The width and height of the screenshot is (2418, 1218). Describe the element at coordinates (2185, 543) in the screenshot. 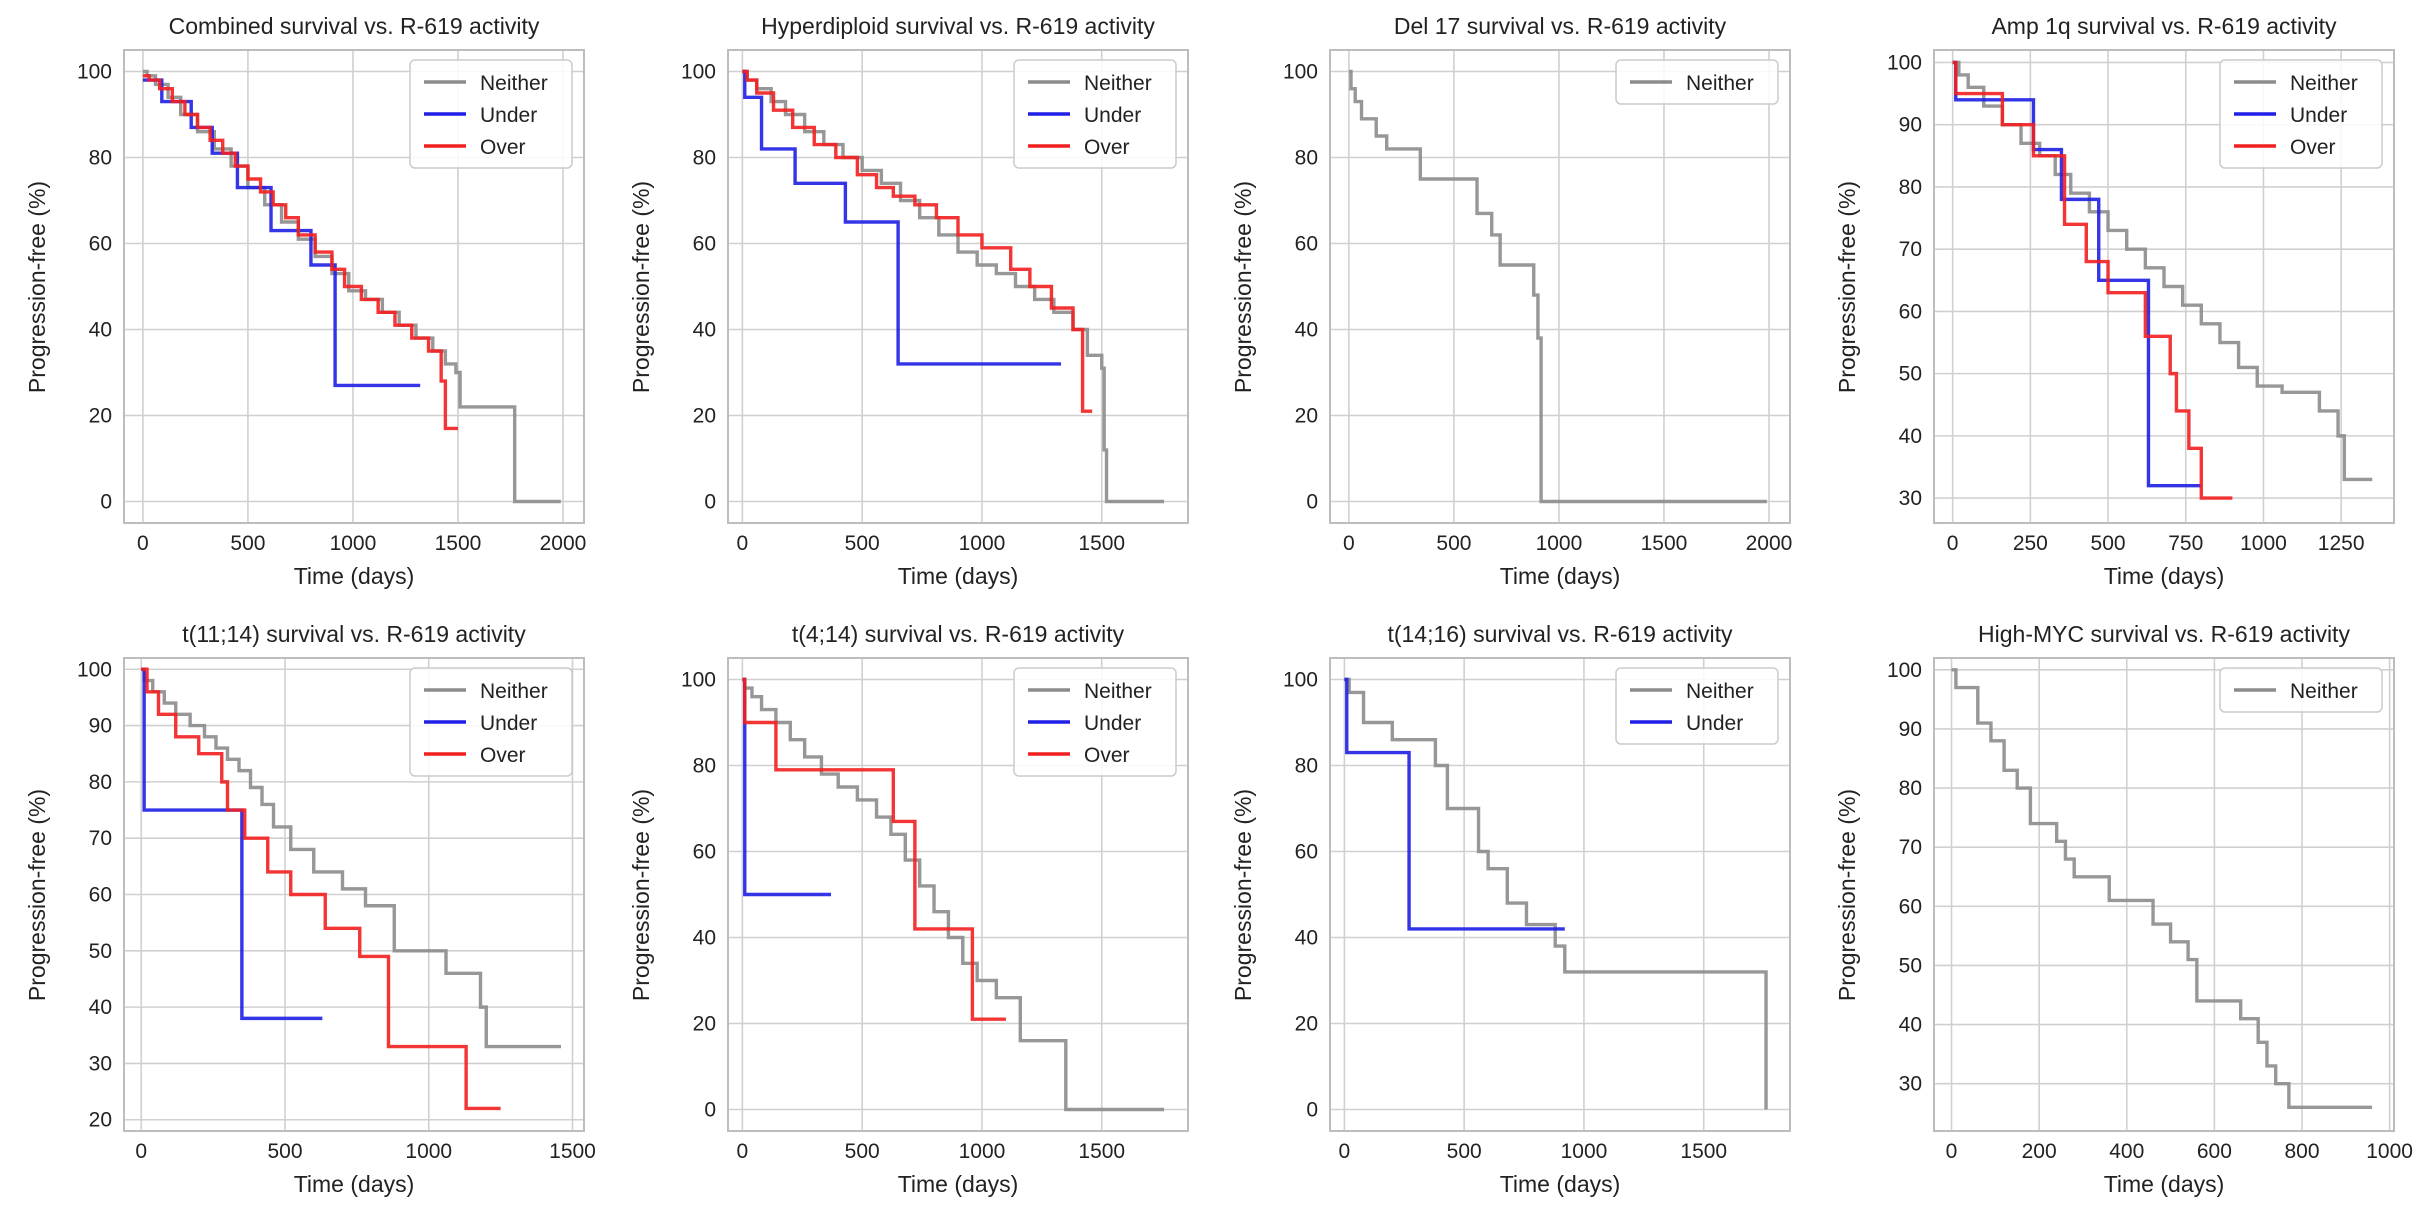

I see `x-tick-label: 750` at that location.